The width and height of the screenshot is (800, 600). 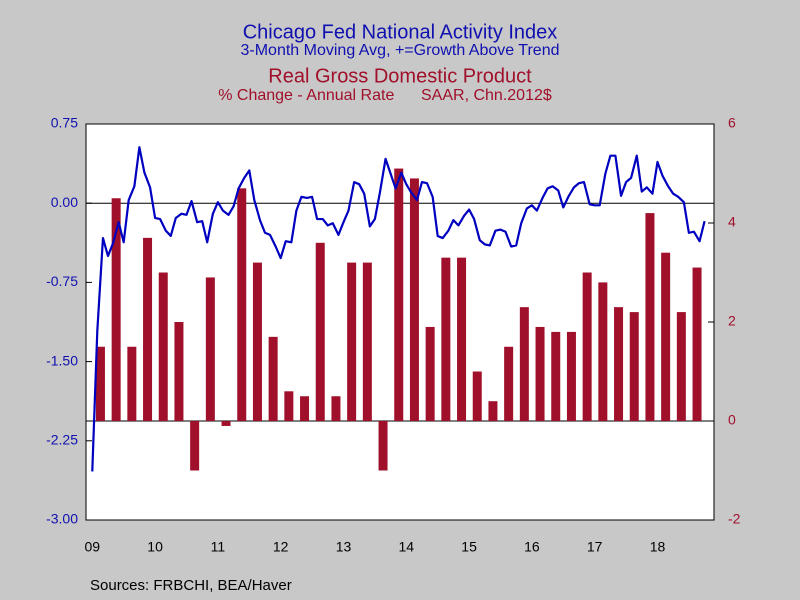 What do you see at coordinates (62, 281) in the screenshot?
I see `y-tick-label: -0.75` at bounding box center [62, 281].